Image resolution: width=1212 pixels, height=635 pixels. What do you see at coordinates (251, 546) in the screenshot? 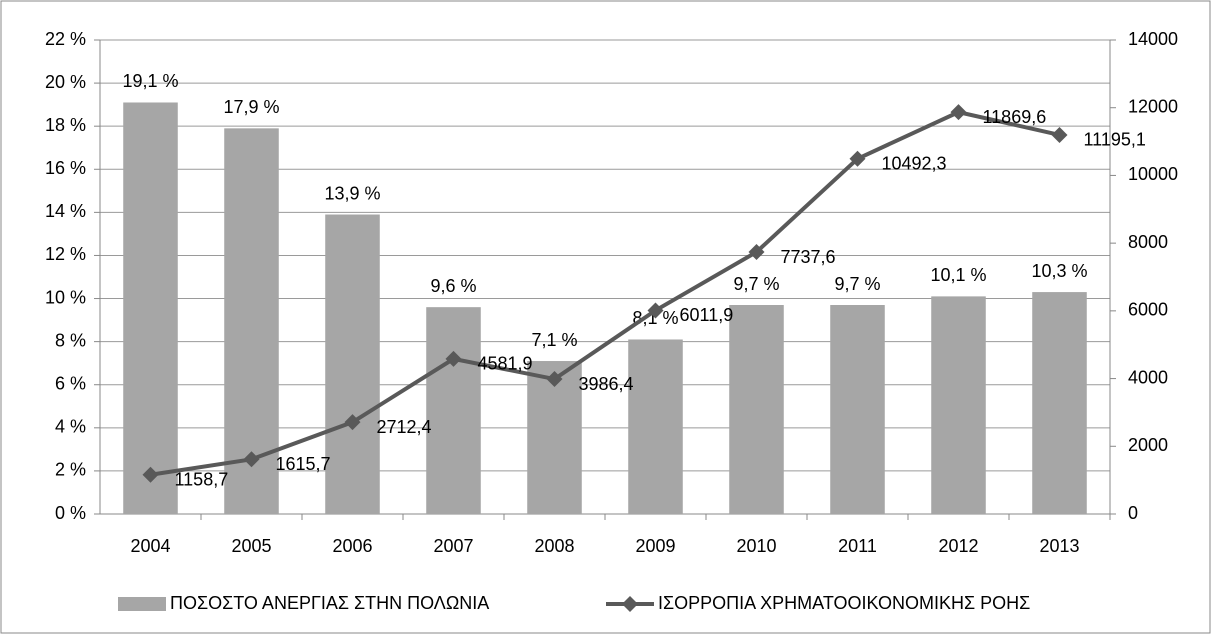
I see `x-tick-label: 2005` at bounding box center [251, 546].